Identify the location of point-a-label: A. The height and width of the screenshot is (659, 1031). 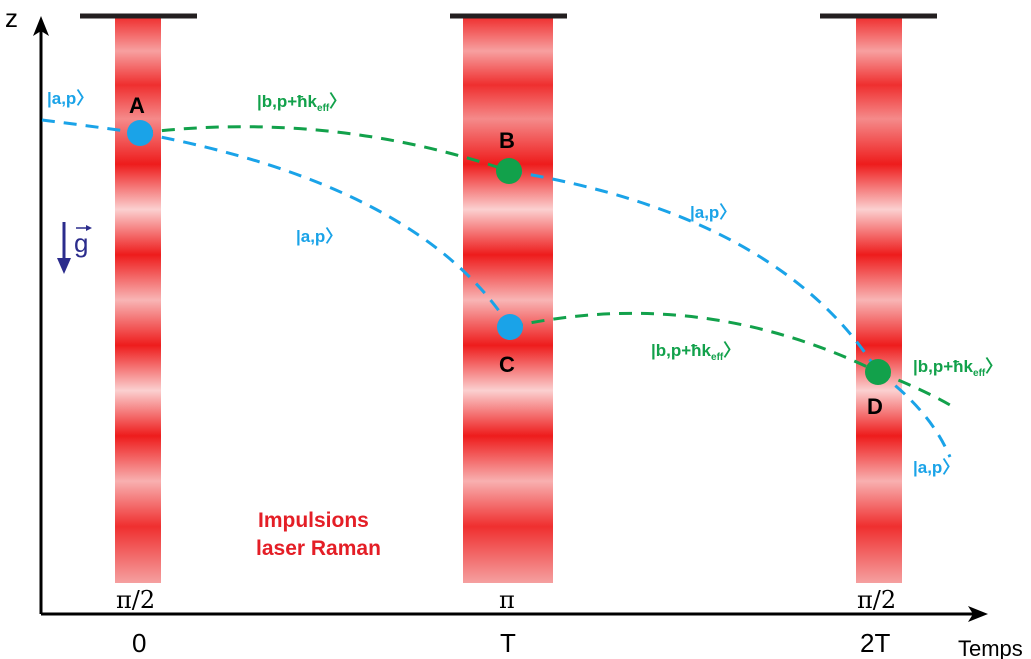
(137, 105).